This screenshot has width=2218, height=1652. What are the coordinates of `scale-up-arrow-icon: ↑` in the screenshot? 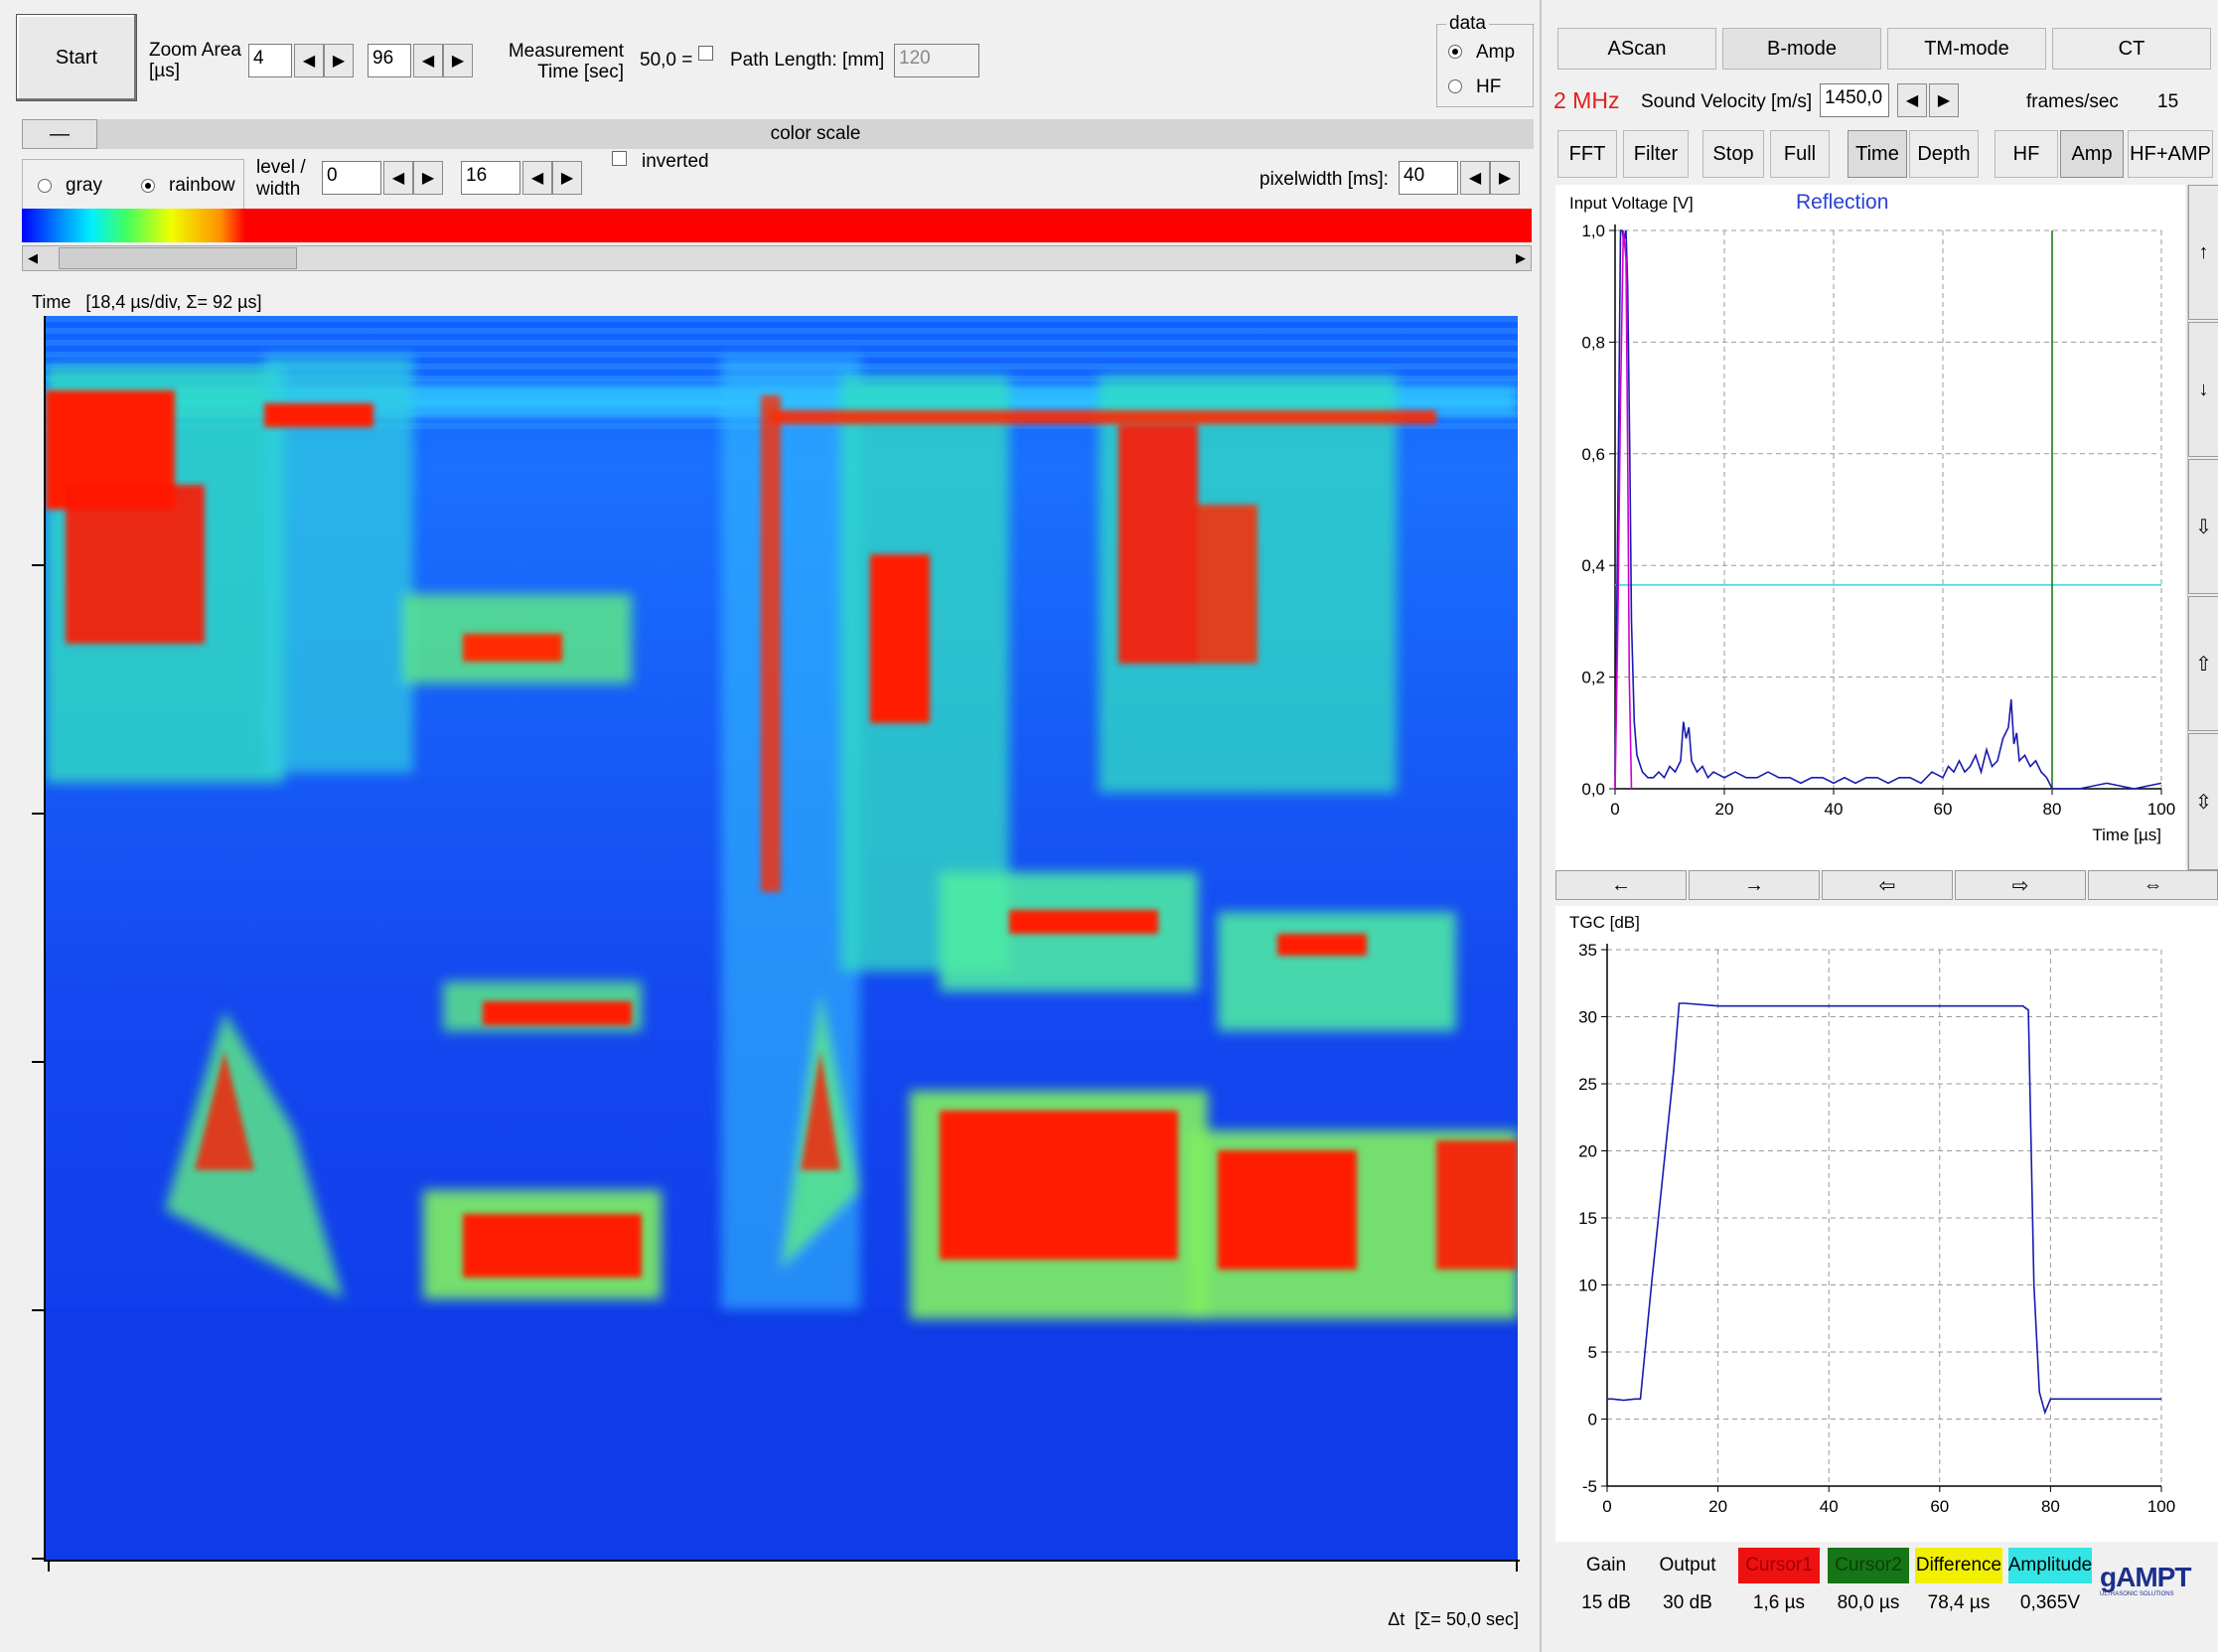 It's located at (2203, 252).